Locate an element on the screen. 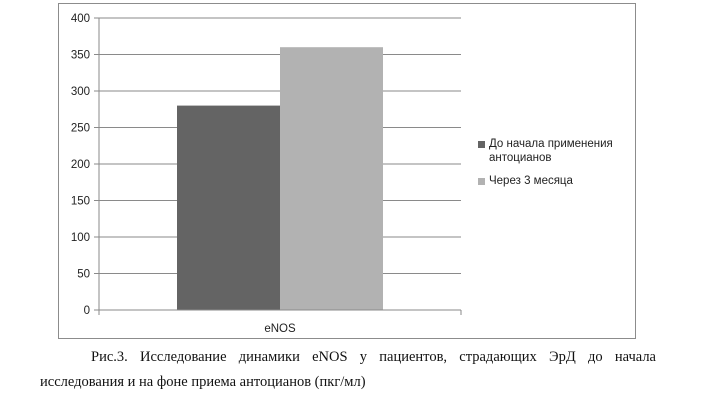 The width and height of the screenshot is (712, 409). legend-label-before: До начала применения антоцианов is located at coordinates (551, 151).